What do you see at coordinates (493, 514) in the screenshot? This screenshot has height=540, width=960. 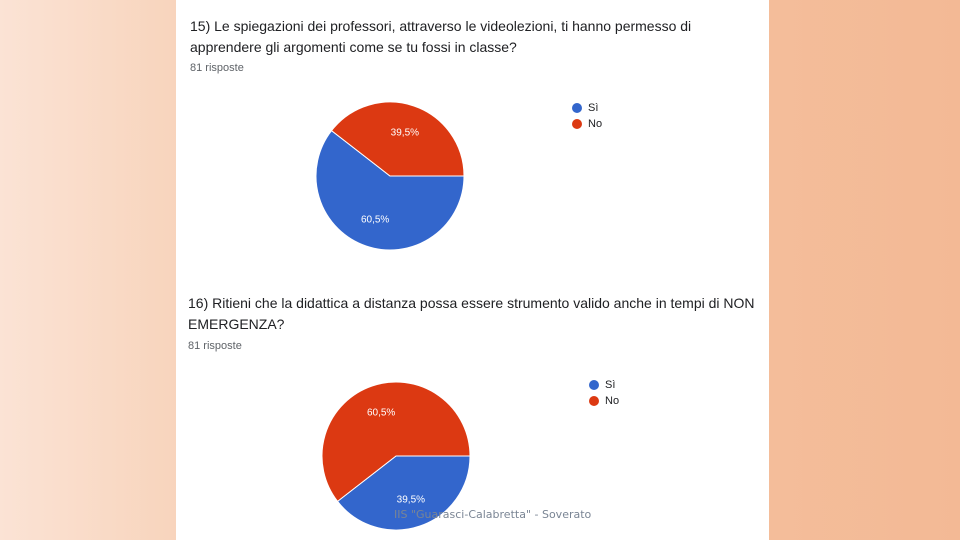 I see `footer-text: IIS "Guarasci-Calabretta" - Soverato` at bounding box center [493, 514].